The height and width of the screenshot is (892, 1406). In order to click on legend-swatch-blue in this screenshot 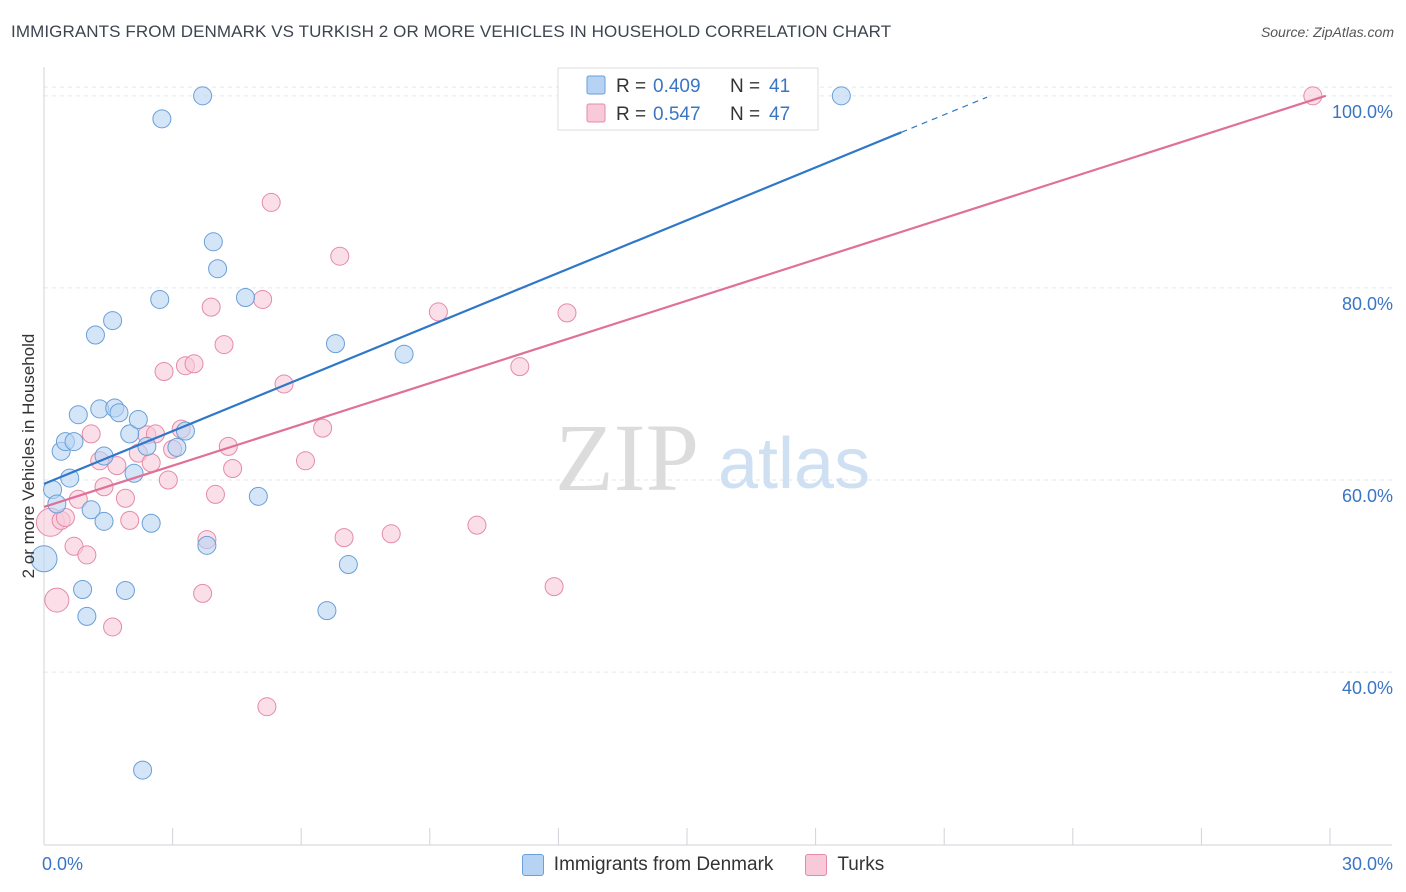, I will do `click(596, 85)`.